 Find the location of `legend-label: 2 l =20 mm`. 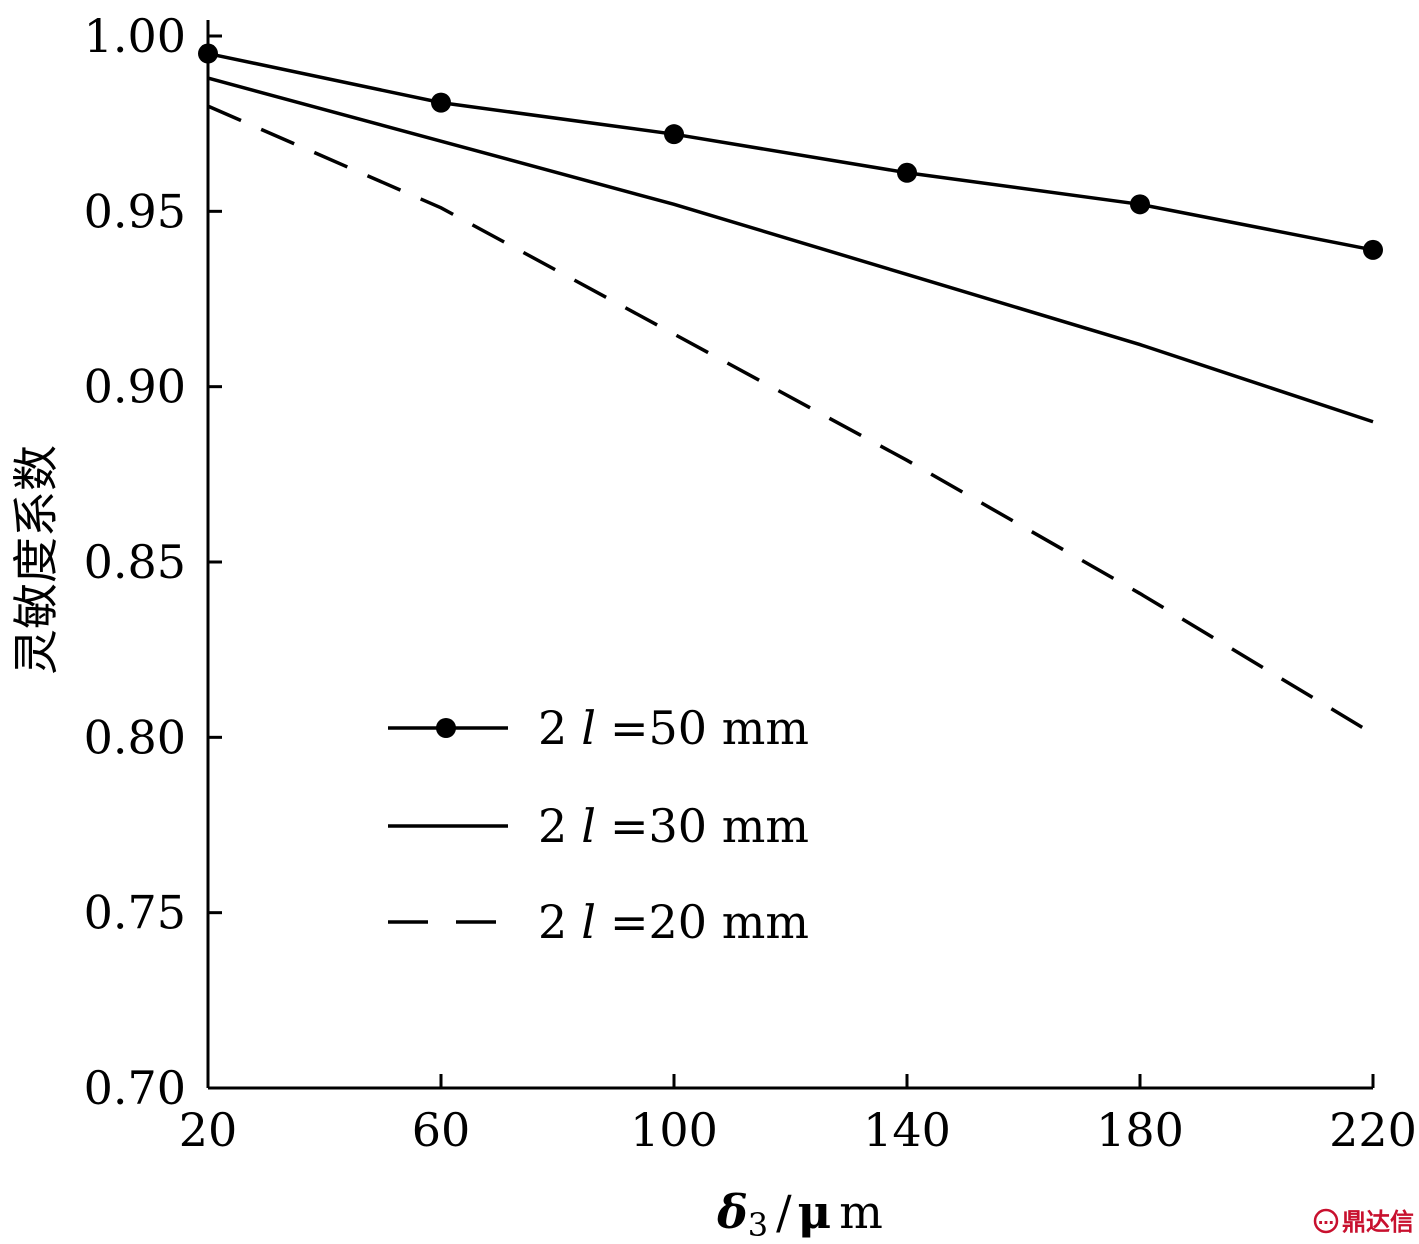

legend-label: 2 l =20 mm is located at coordinates (673, 922).